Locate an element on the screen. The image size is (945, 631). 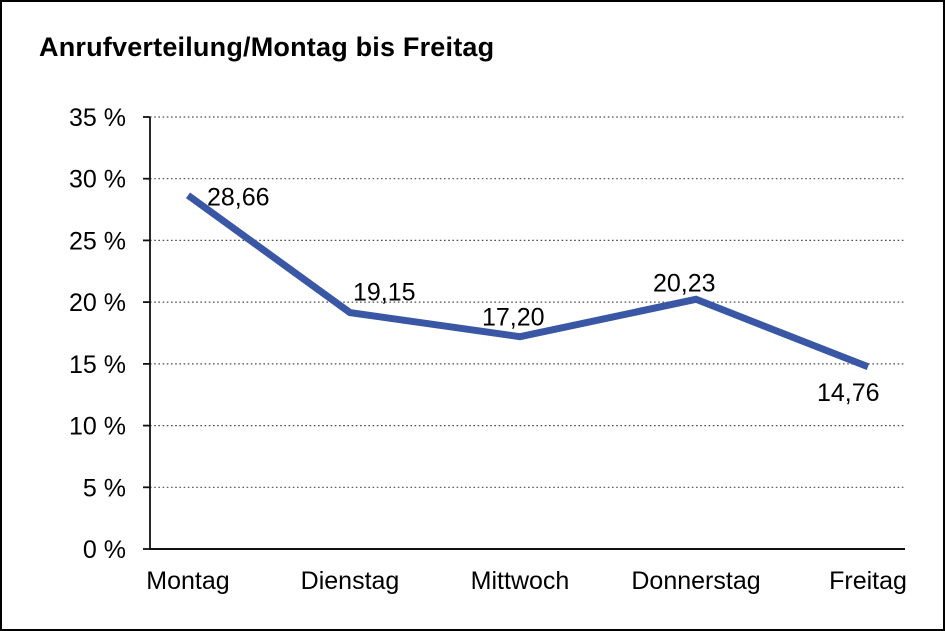
y-tick-label: 10 % is located at coordinates (97, 427).